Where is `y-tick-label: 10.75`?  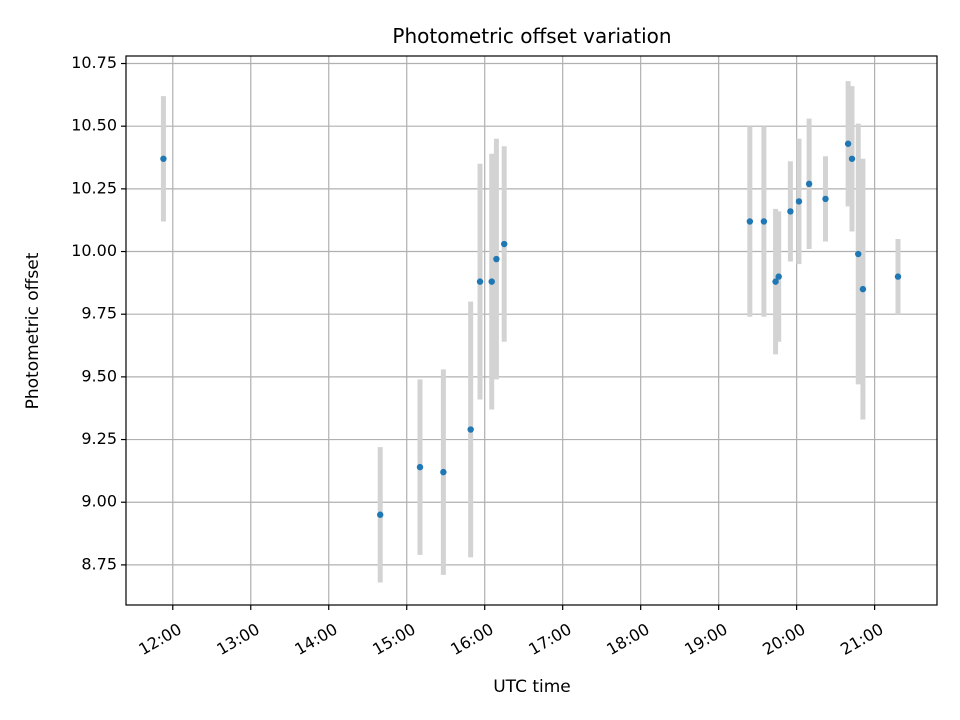 y-tick-label: 10.75 is located at coordinates (94, 62).